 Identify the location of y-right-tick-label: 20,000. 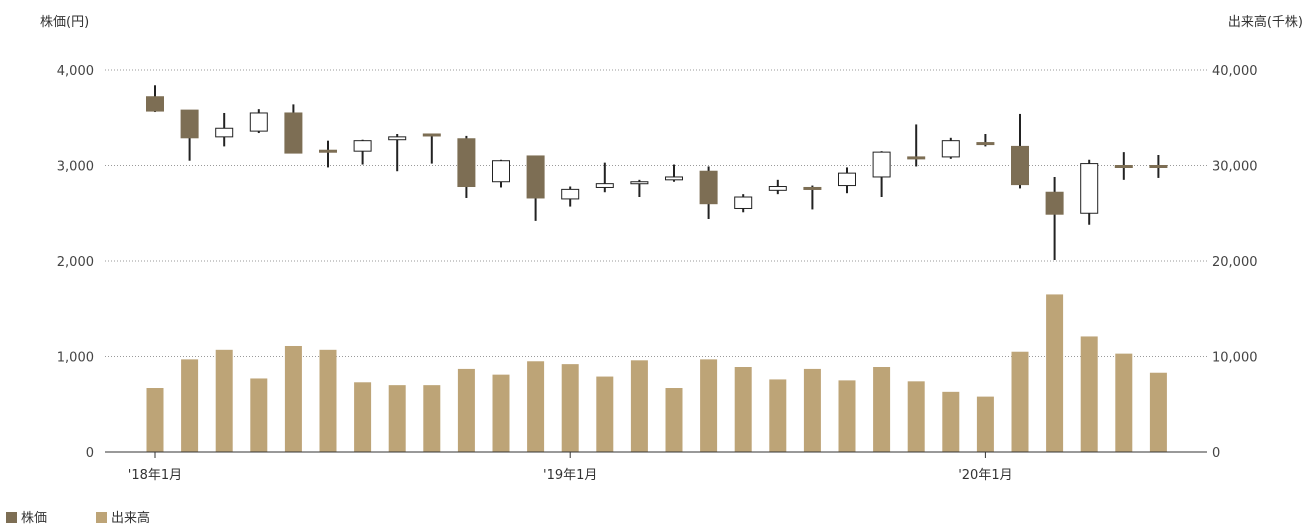
(1235, 262).